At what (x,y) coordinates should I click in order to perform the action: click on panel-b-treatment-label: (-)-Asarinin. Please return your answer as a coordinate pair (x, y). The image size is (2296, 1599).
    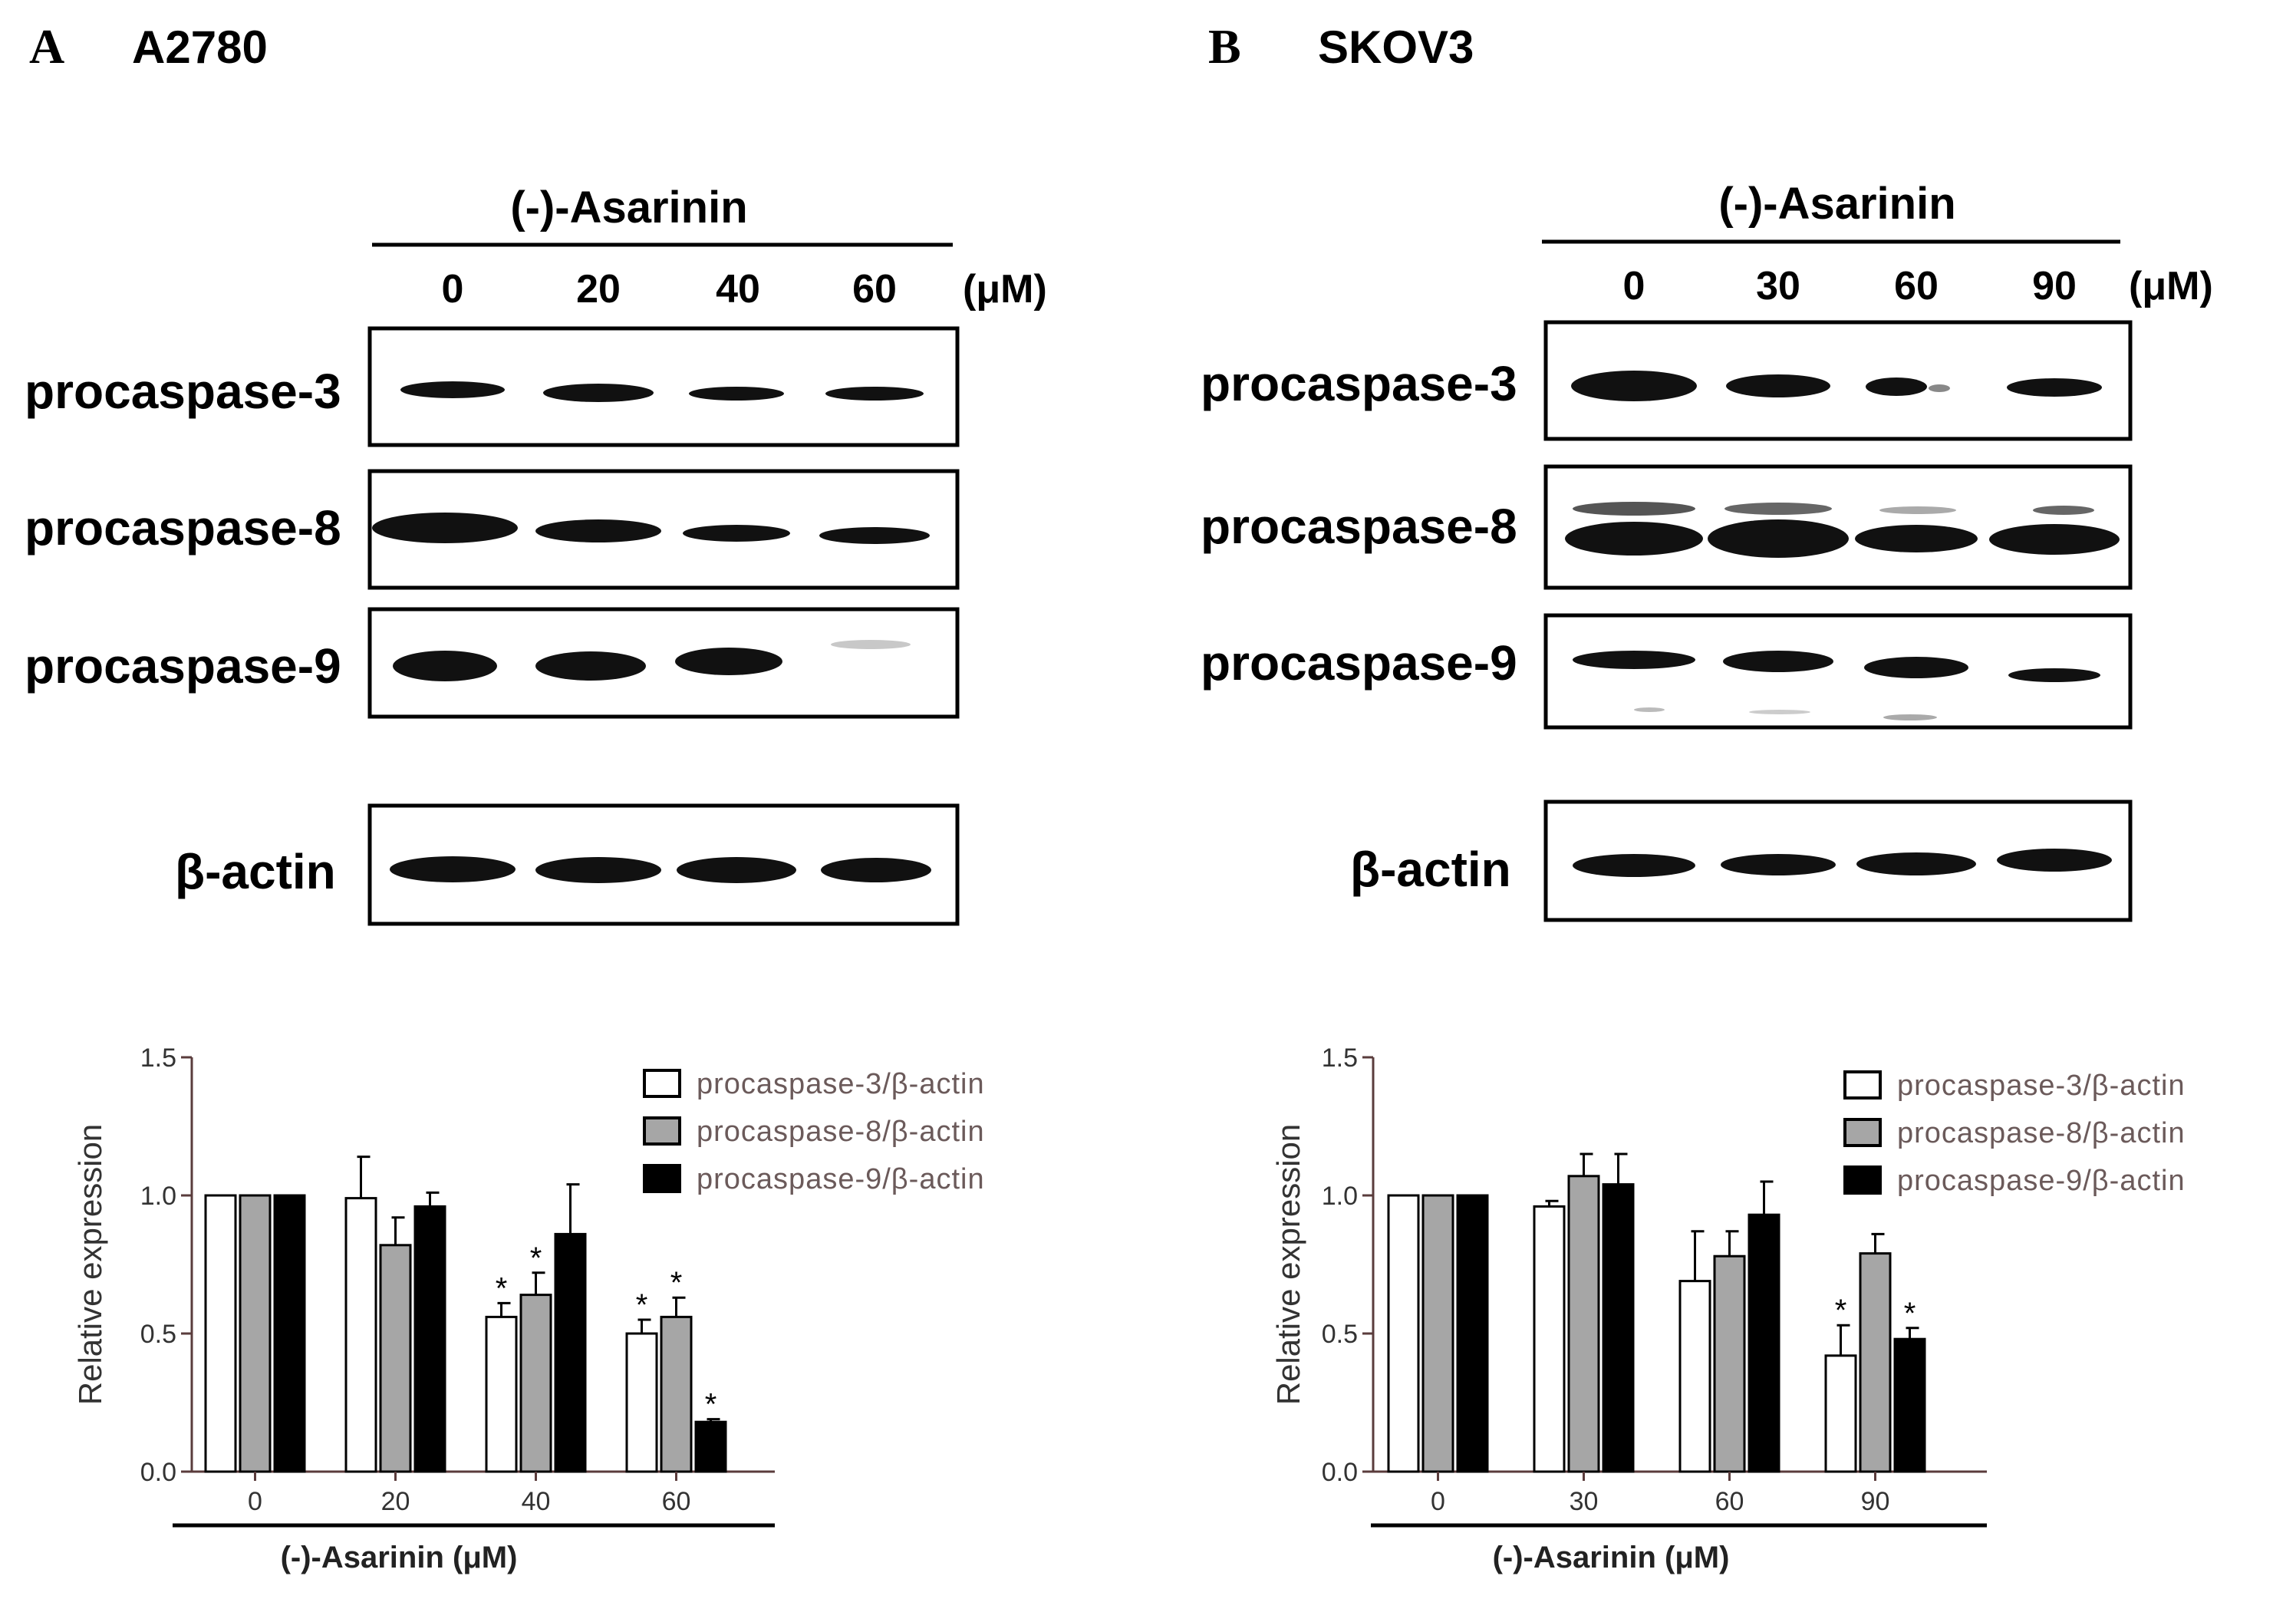
    Looking at the image, I should click on (1836, 204).